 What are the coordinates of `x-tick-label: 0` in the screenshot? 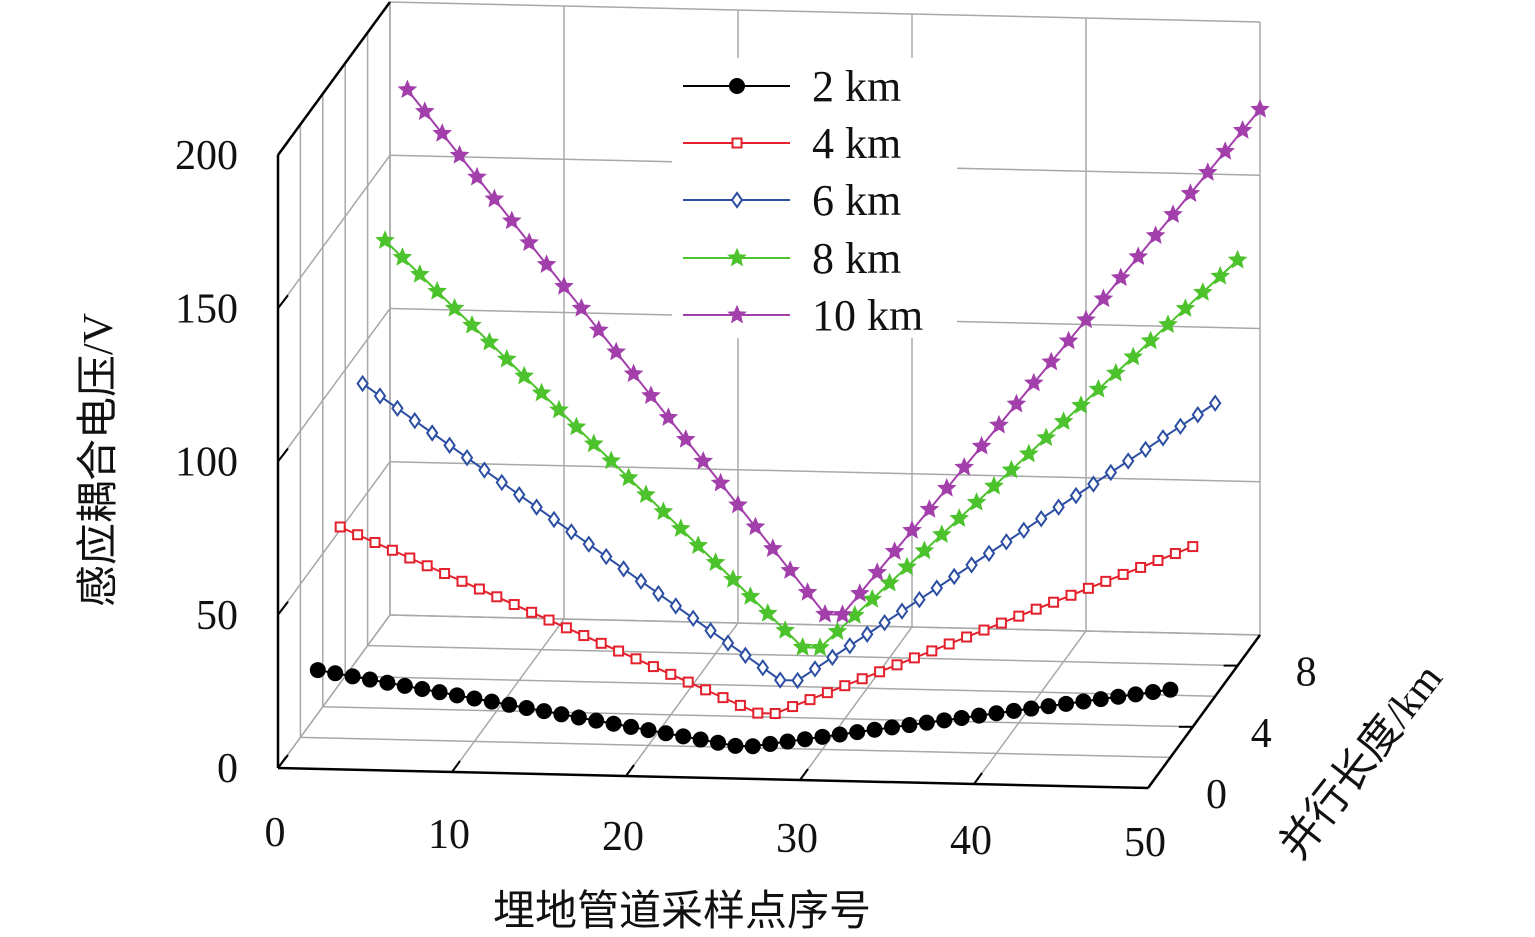 It's located at (275, 833).